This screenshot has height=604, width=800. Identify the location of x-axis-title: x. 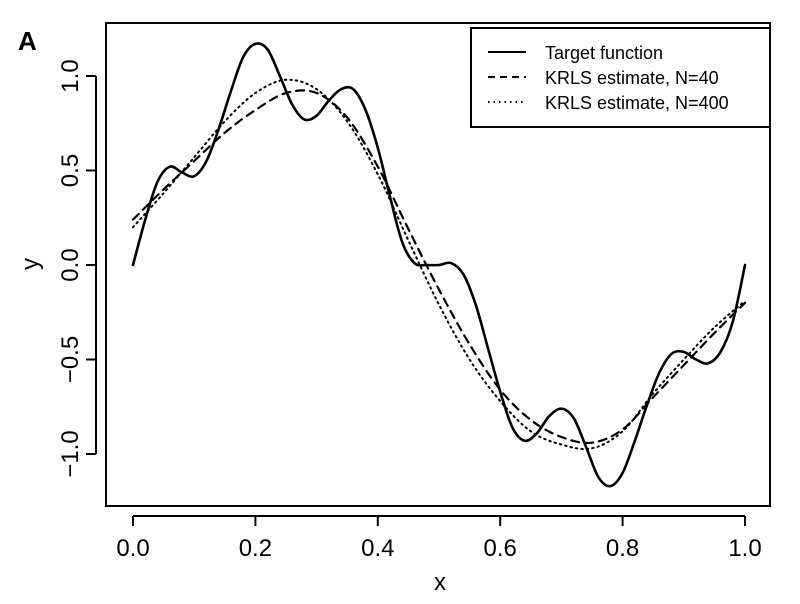
(440, 582).